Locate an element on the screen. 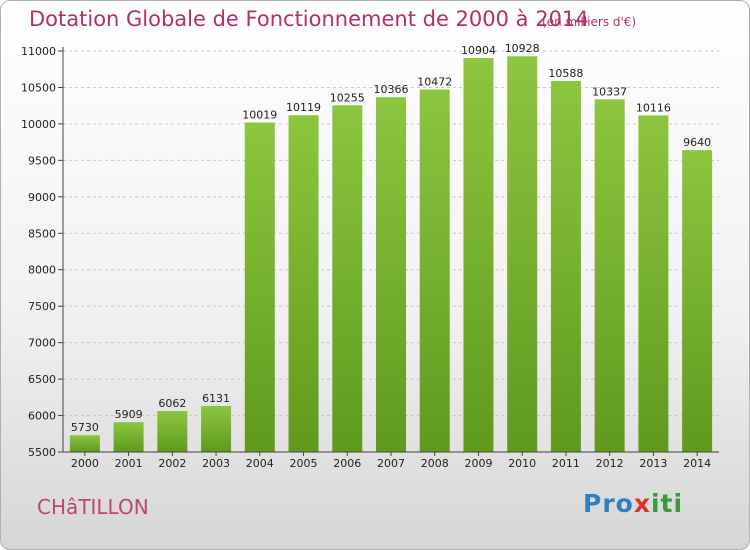  proxiti-logo: Proxiti is located at coordinates (633, 503).